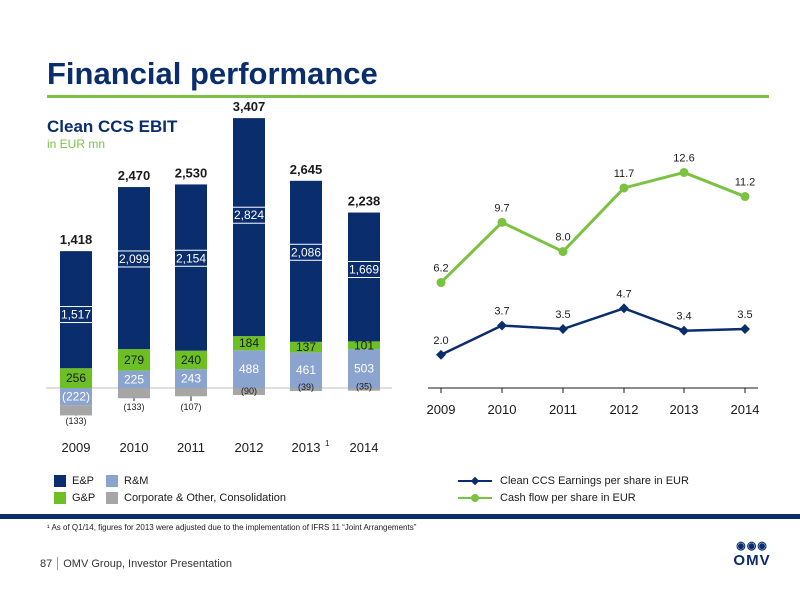 This screenshot has height=600, width=800. I want to click on label-ep-2010: 2,099, so click(134, 259).